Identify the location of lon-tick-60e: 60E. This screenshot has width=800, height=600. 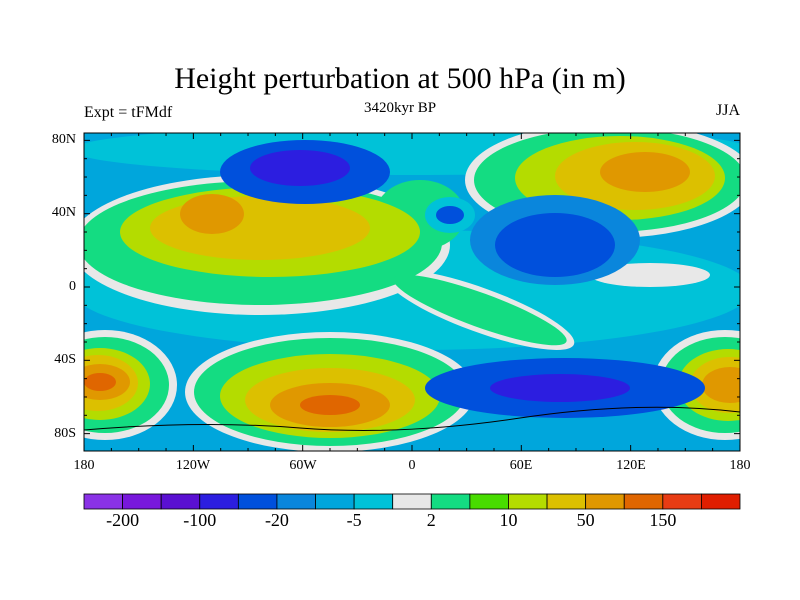
(521, 465).